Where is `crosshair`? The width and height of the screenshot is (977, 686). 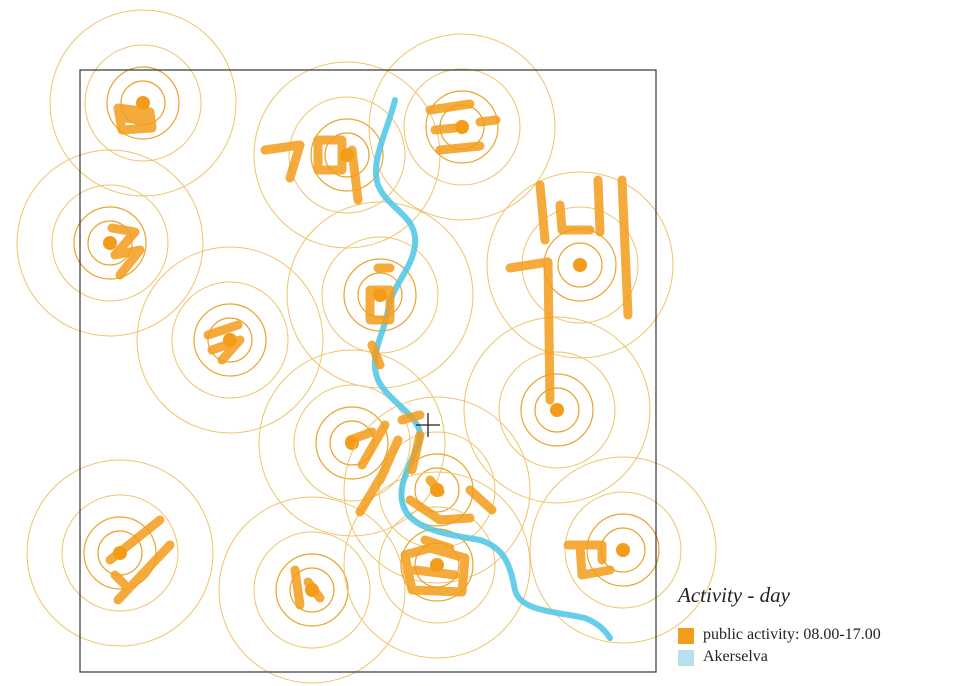 crosshair is located at coordinates (428, 425).